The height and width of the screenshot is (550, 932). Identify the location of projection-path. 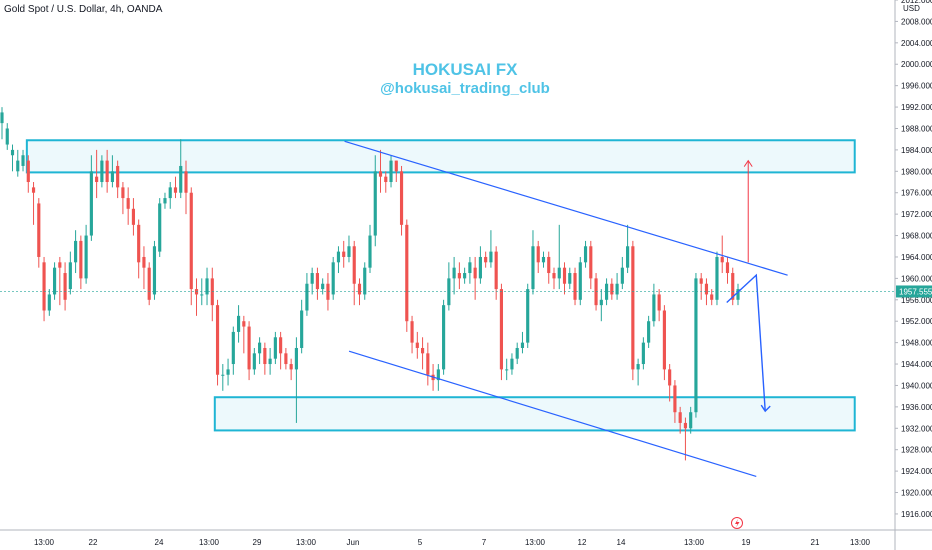
(746, 342).